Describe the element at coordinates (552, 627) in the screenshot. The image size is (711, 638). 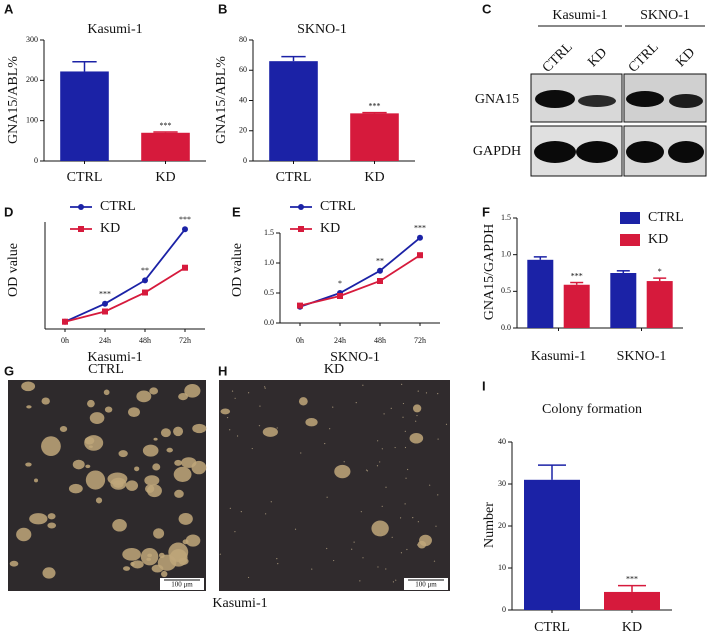
I see `x-tick-label: CTRL` at that location.